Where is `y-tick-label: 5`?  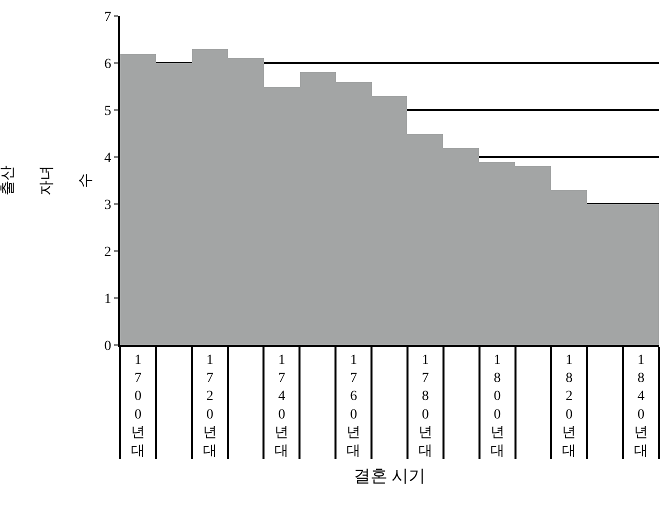
y-tick-label: 5 is located at coordinates (108, 111).